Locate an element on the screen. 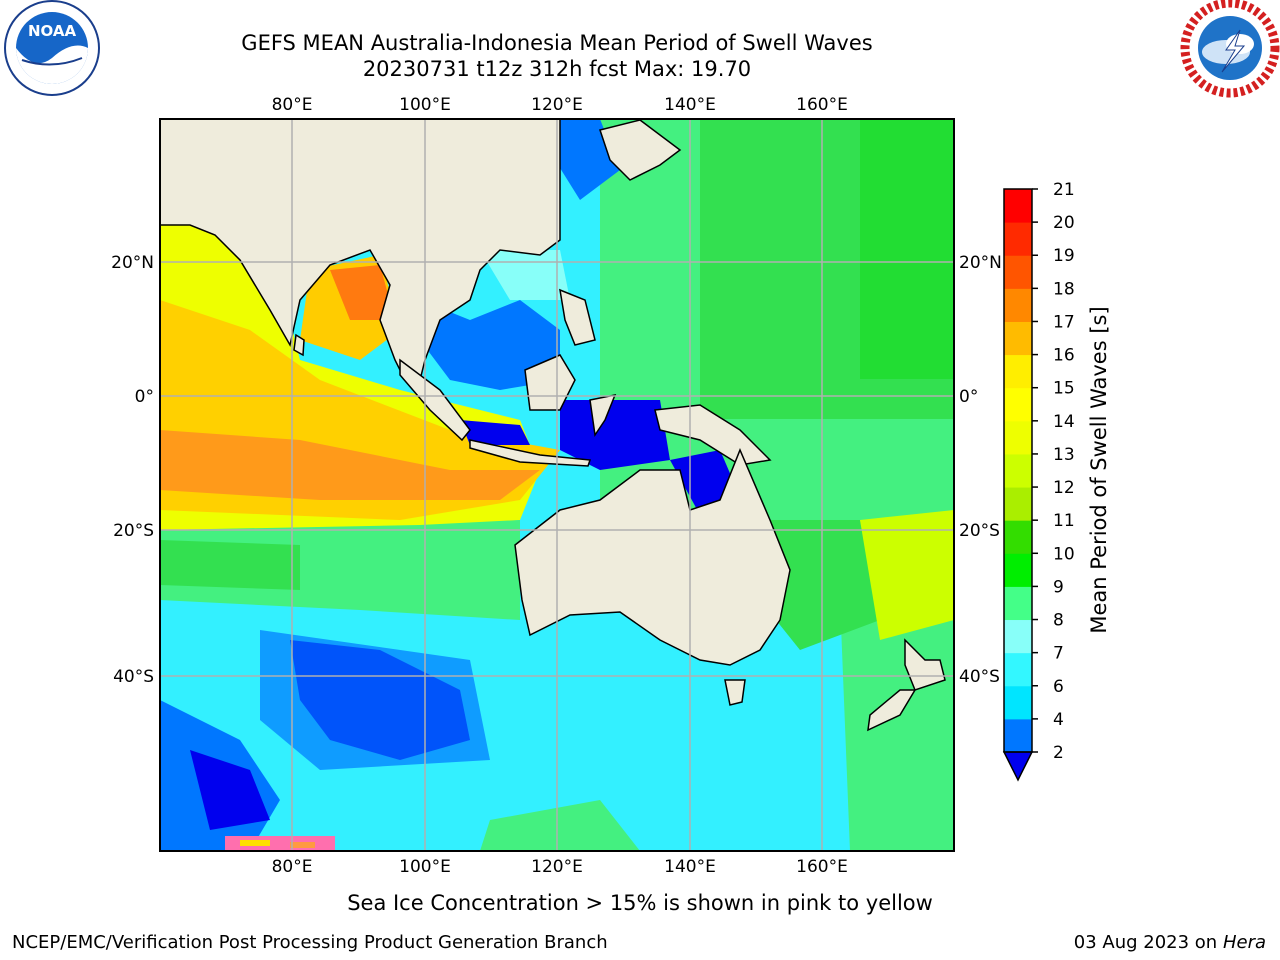 This screenshot has height=960, width=1280. colorbar: 2 4 6 7 8 9 10 11 12 13 14 15 16 17 18 19 20 21 is located at coordinates (1038, 481).